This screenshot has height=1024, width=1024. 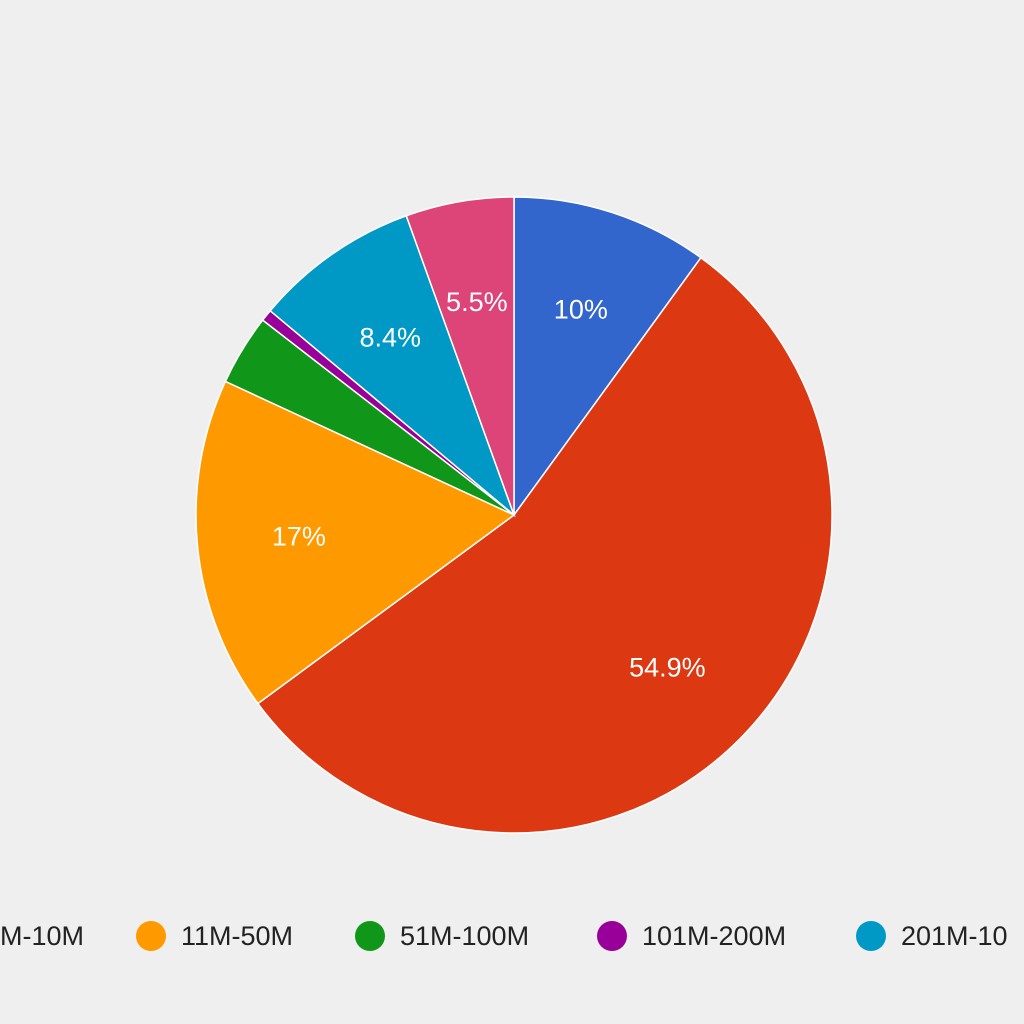 What do you see at coordinates (477, 302) in the screenshot?
I see `slice-label-6: 5.5%` at bounding box center [477, 302].